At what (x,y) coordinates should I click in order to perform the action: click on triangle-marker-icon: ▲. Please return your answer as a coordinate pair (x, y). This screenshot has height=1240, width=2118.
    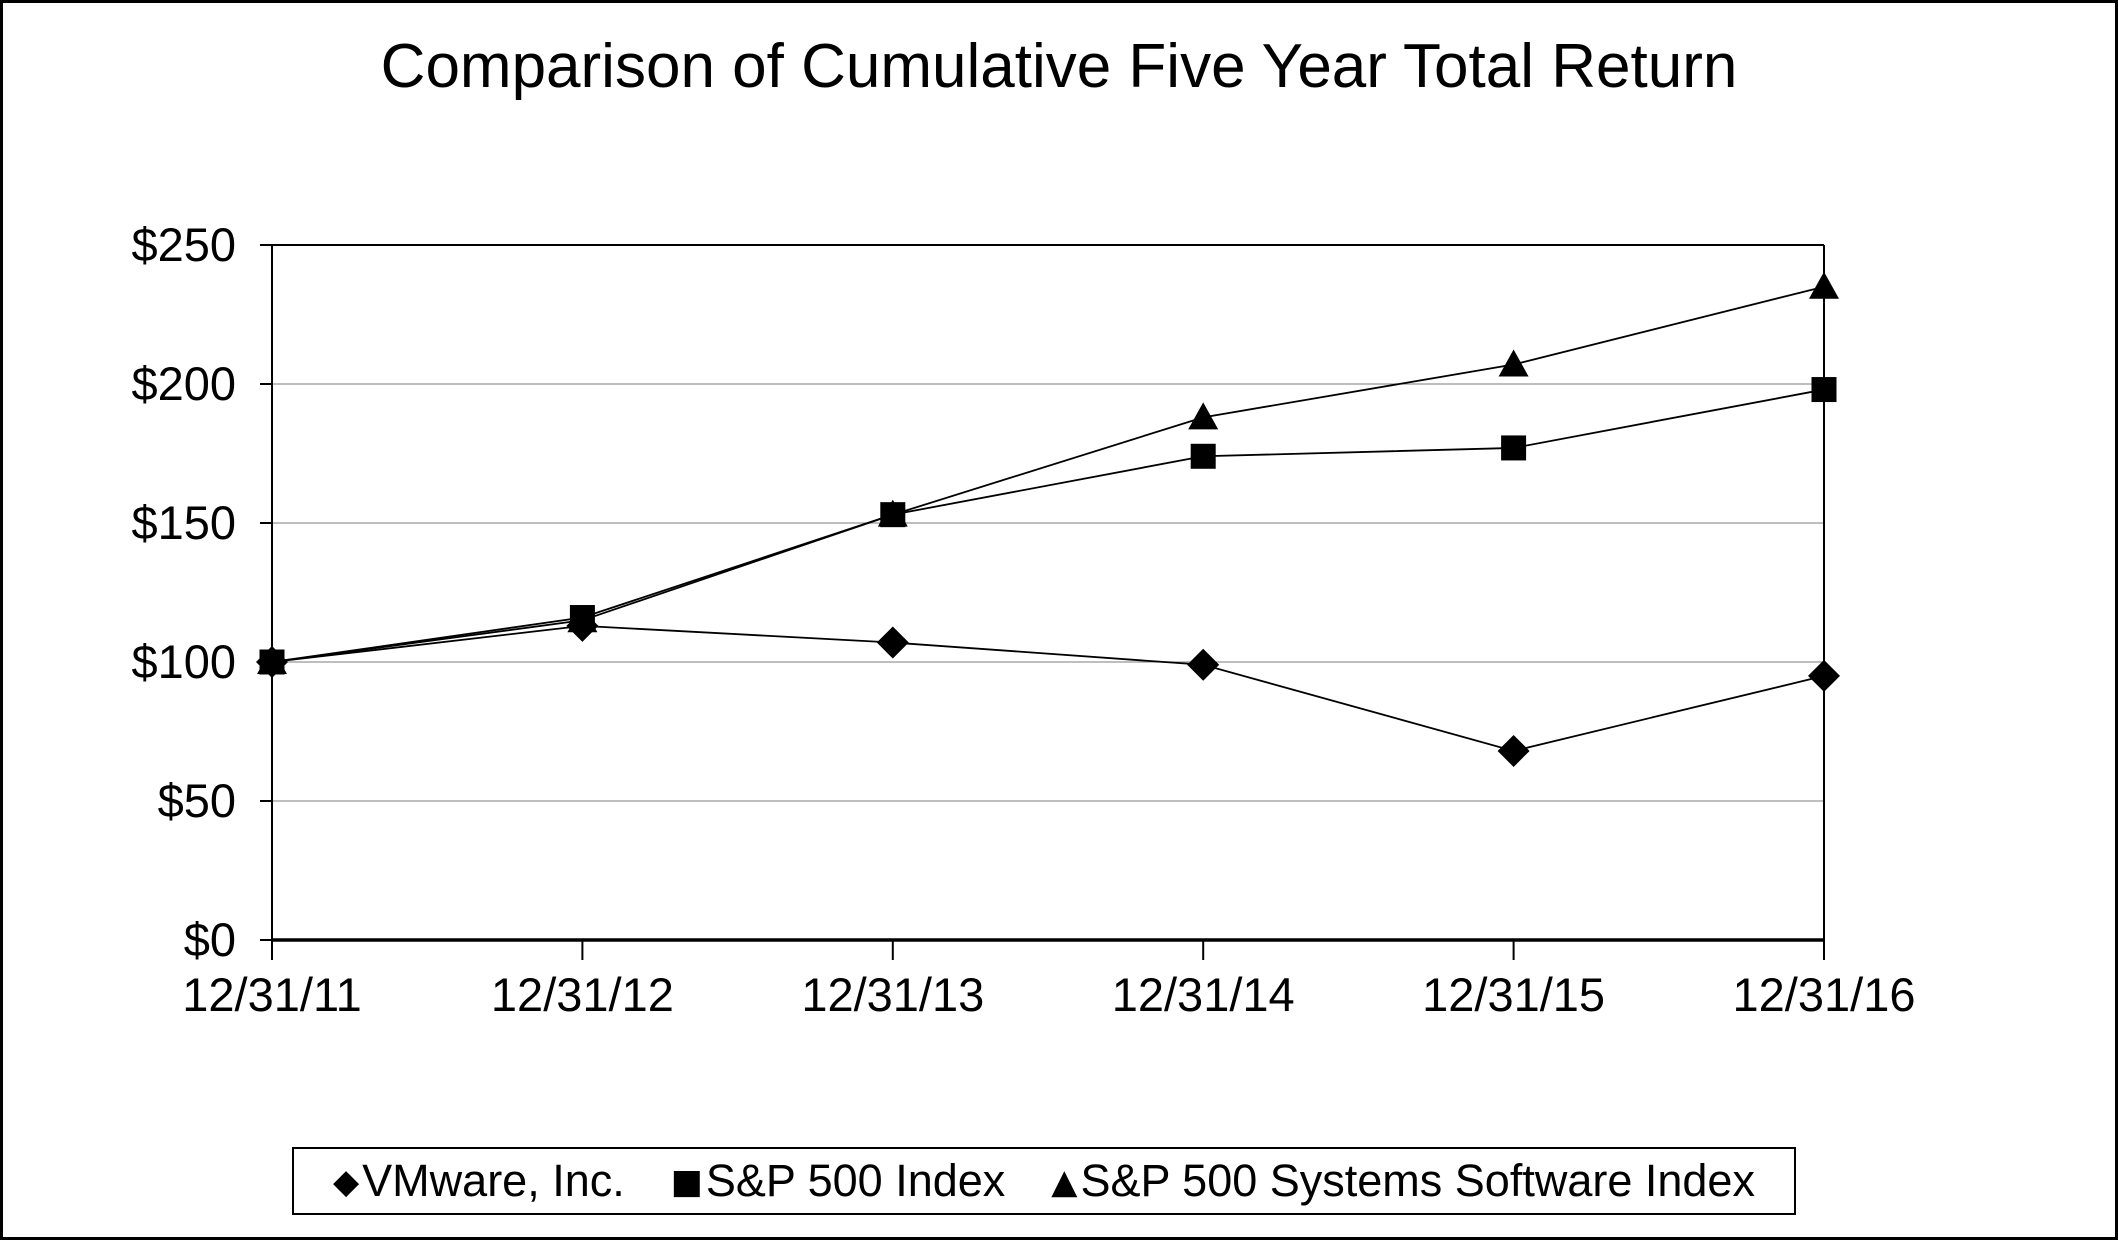
    Looking at the image, I should click on (1064, 1182).